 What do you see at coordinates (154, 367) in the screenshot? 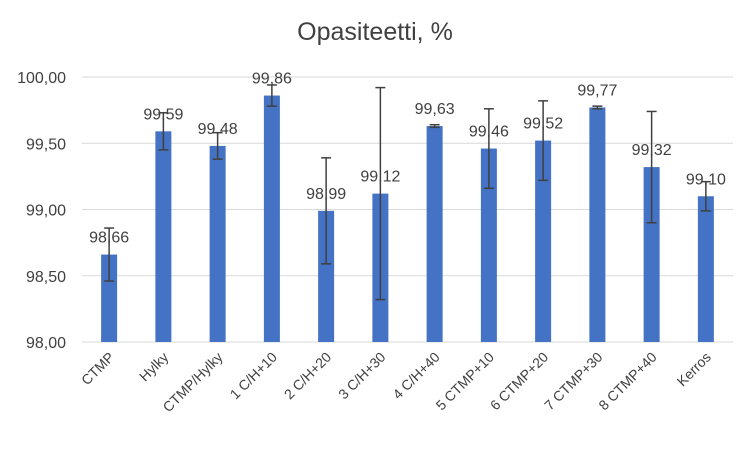
I see `x-tick-label: Hylky` at bounding box center [154, 367].